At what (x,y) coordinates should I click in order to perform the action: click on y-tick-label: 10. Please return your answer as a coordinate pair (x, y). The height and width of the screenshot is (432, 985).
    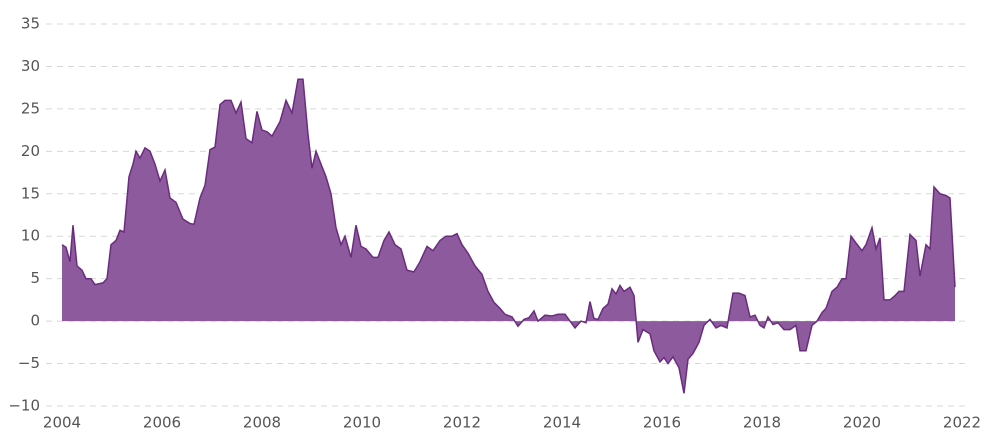
    Looking at the image, I should click on (30, 236).